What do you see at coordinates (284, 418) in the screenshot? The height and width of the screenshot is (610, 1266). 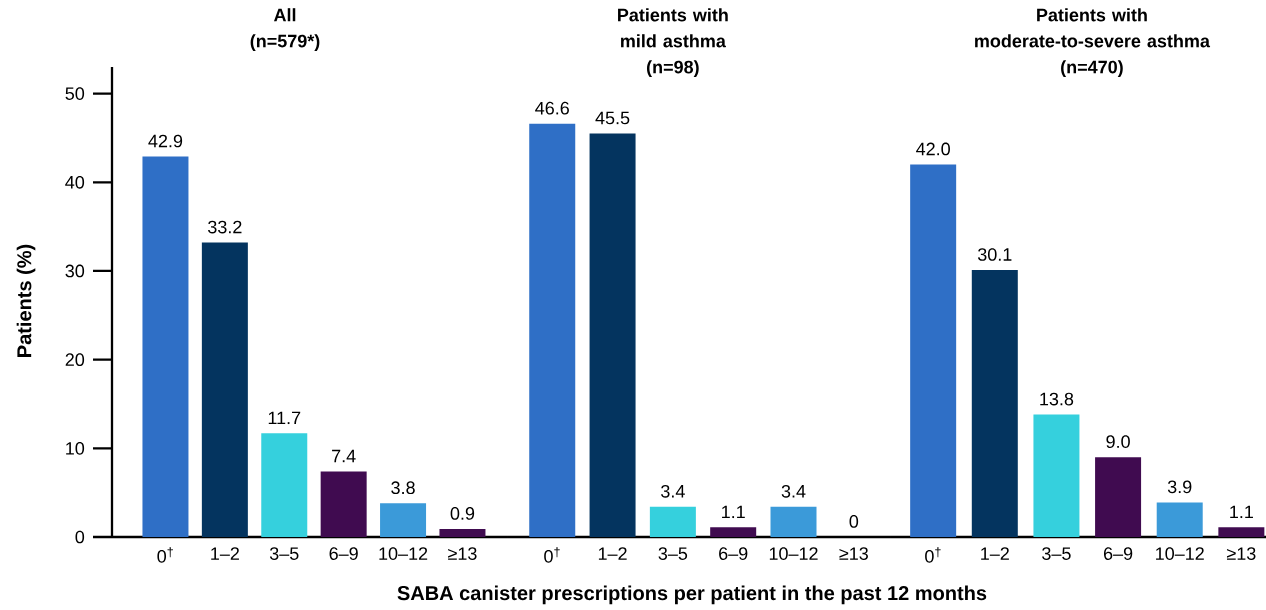 I see `data-label: 11.7` at bounding box center [284, 418].